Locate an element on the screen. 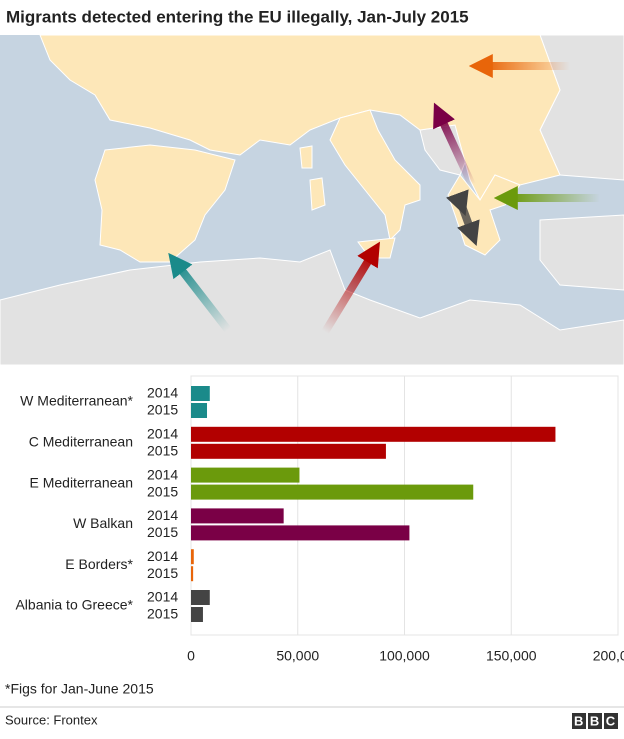 This screenshot has width=624, height=739. x-tick-label: 50,000 is located at coordinates (297, 656).